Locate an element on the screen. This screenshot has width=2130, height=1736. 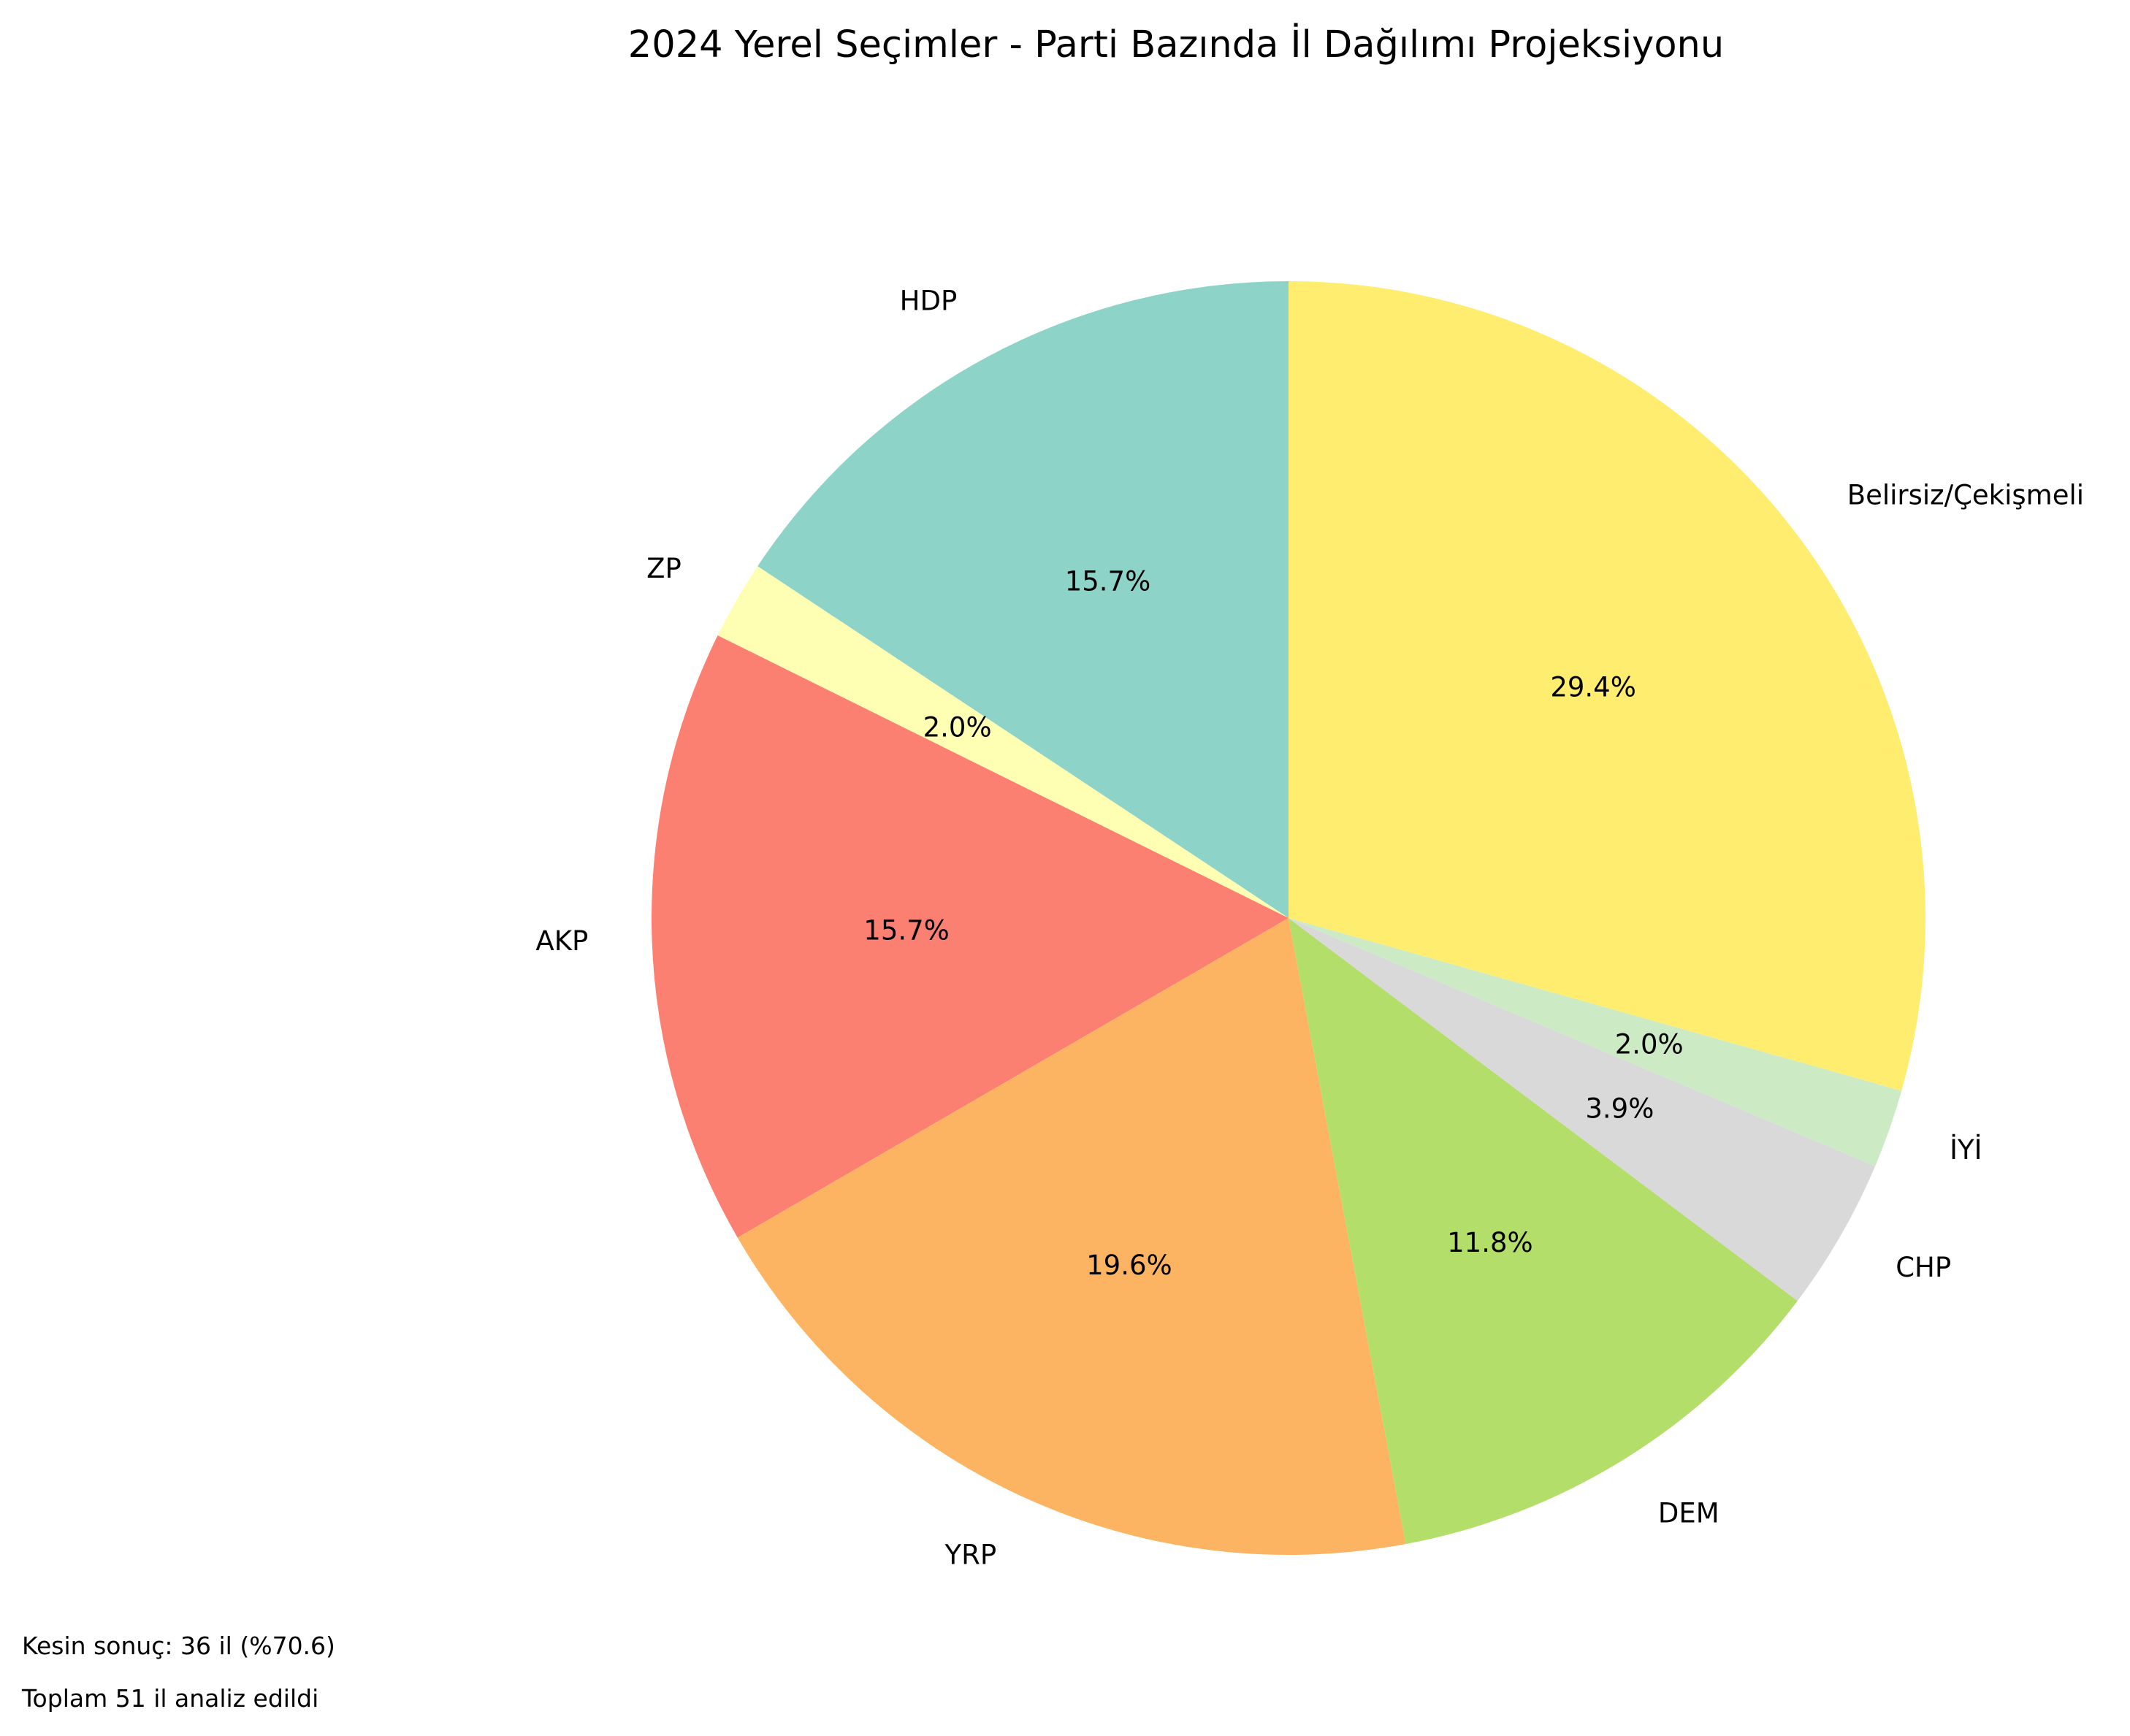
pie-name-label-akp: AKP is located at coordinates (561, 941).